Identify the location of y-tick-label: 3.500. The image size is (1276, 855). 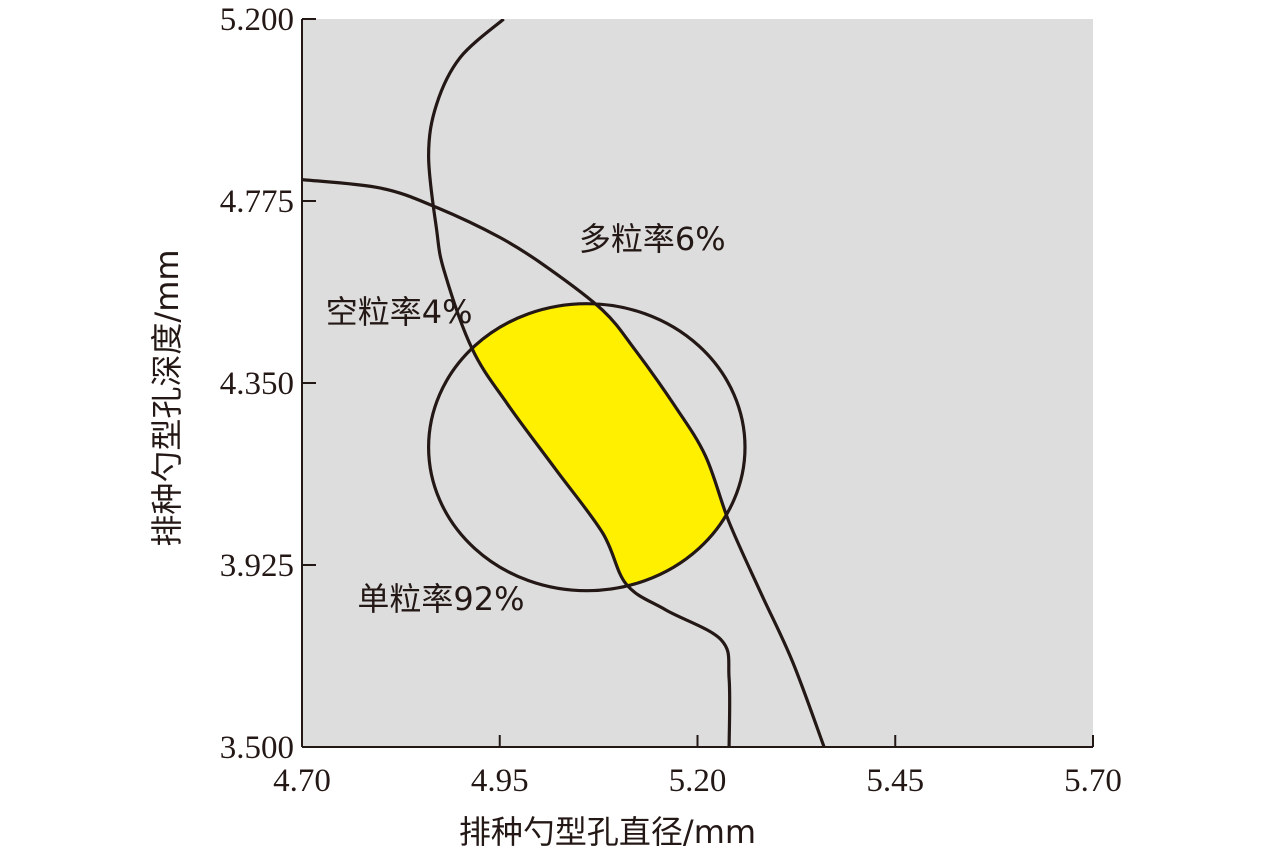
(257, 748).